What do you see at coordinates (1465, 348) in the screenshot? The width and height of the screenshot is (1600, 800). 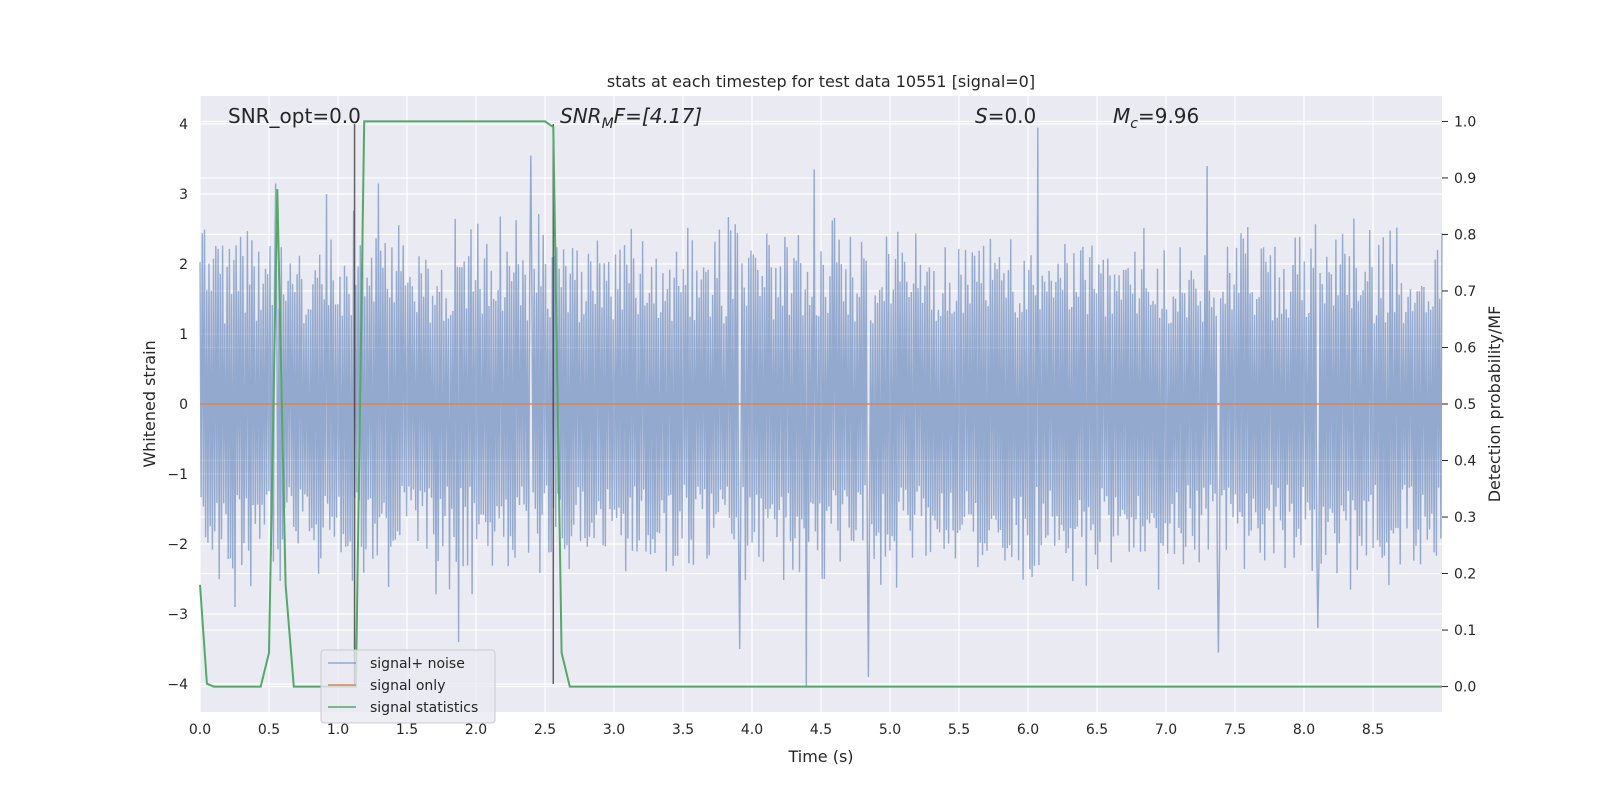 I see `y-tick-label-right: 0.6` at bounding box center [1465, 348].